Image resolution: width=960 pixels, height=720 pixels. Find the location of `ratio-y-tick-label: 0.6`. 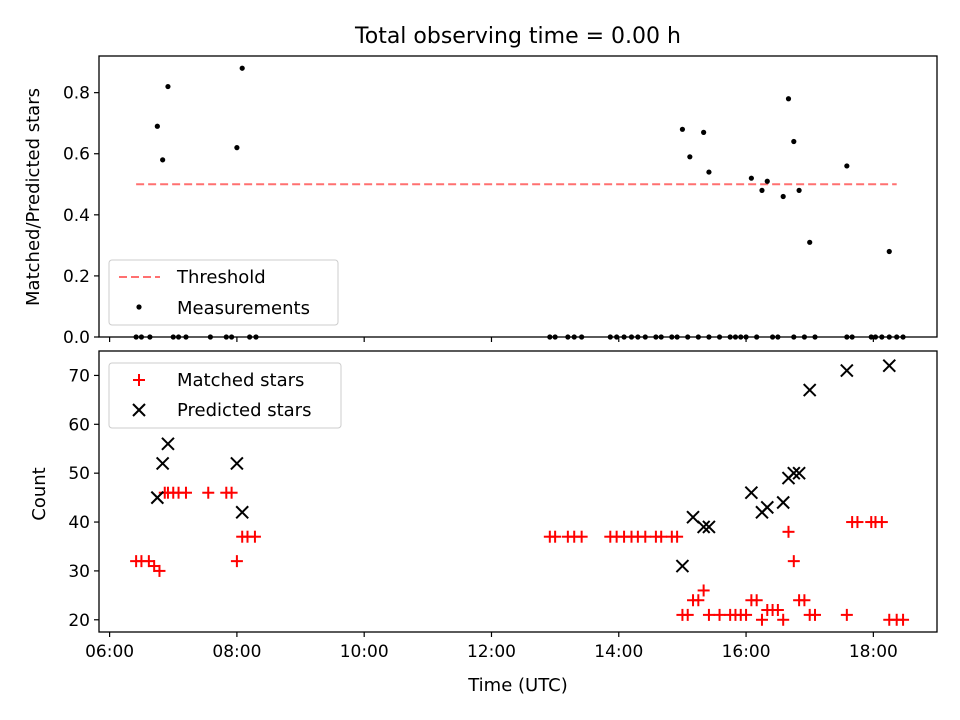

ratio-y-tick-label: 0.6 is located at coordinates (76, 155).